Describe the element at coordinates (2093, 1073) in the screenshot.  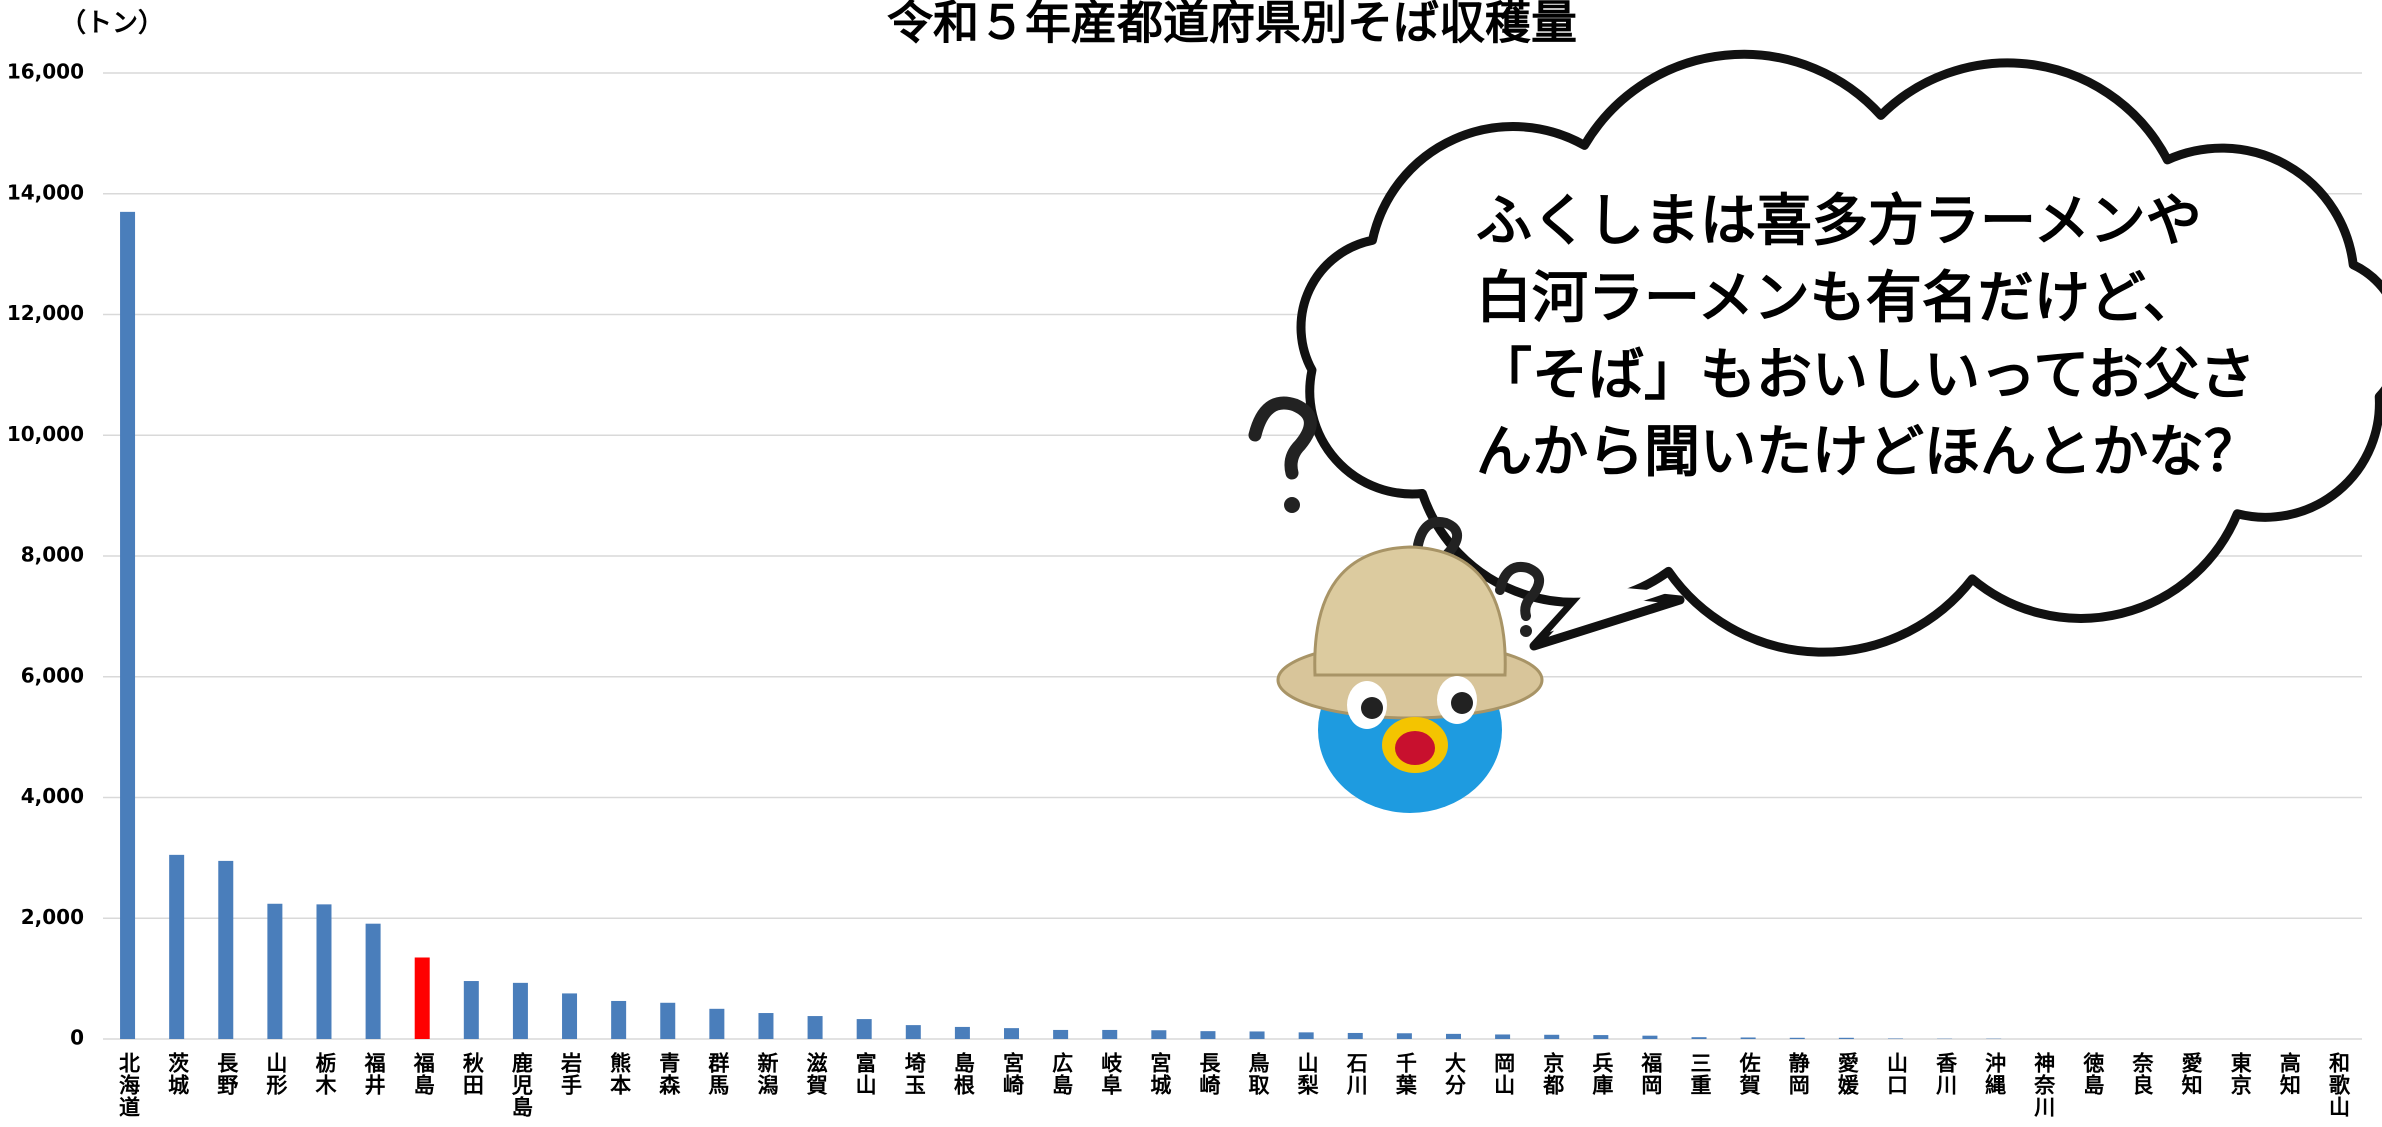
I see `x-tick-label: 徳島` at that location.